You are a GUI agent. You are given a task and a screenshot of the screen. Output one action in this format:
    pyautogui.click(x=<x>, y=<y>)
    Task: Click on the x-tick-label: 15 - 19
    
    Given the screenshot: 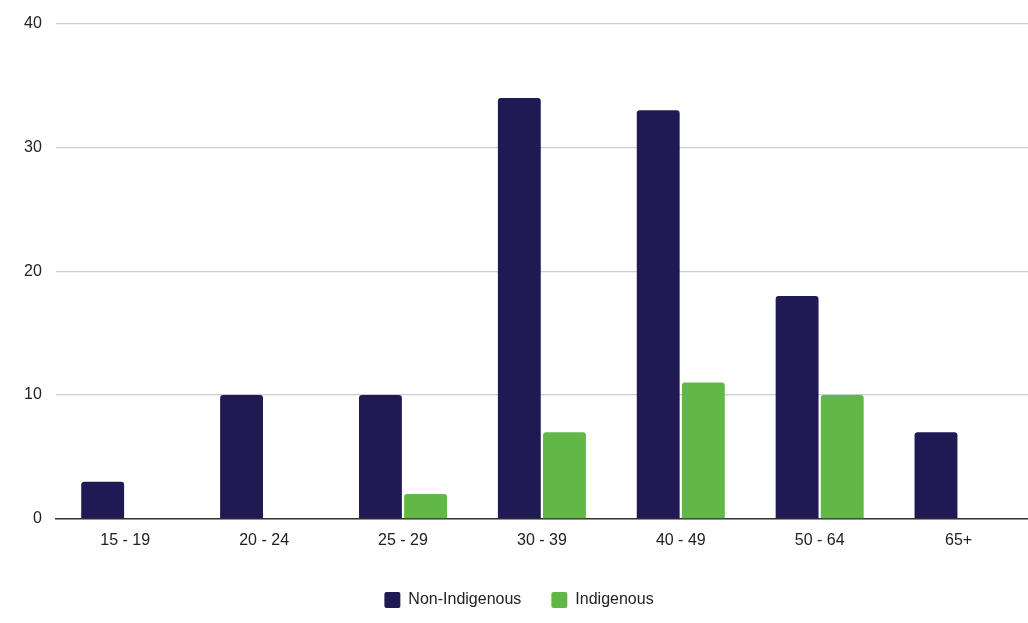 What is the action you would take?
    pyautogui.click(x=125, y=539)
    